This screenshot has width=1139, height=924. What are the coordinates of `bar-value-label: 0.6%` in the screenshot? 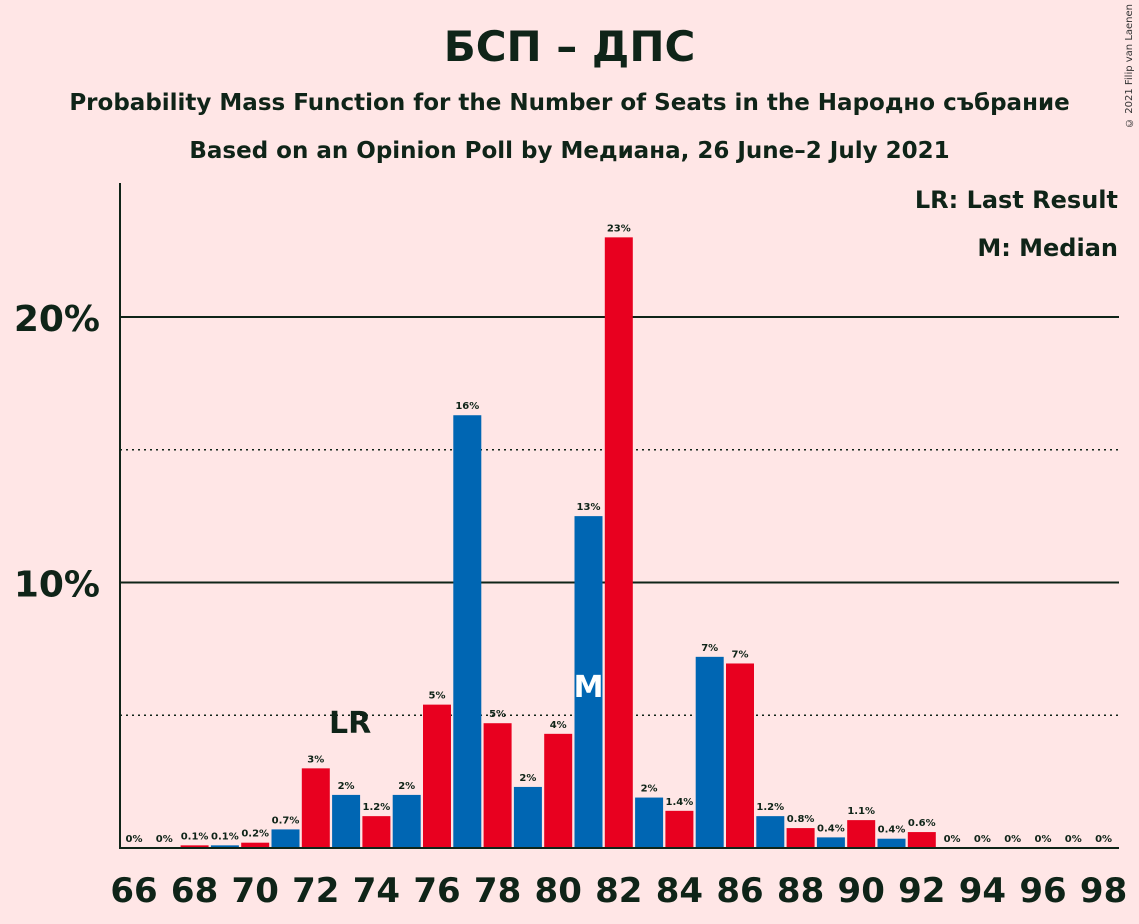 It's located at (922, 823).